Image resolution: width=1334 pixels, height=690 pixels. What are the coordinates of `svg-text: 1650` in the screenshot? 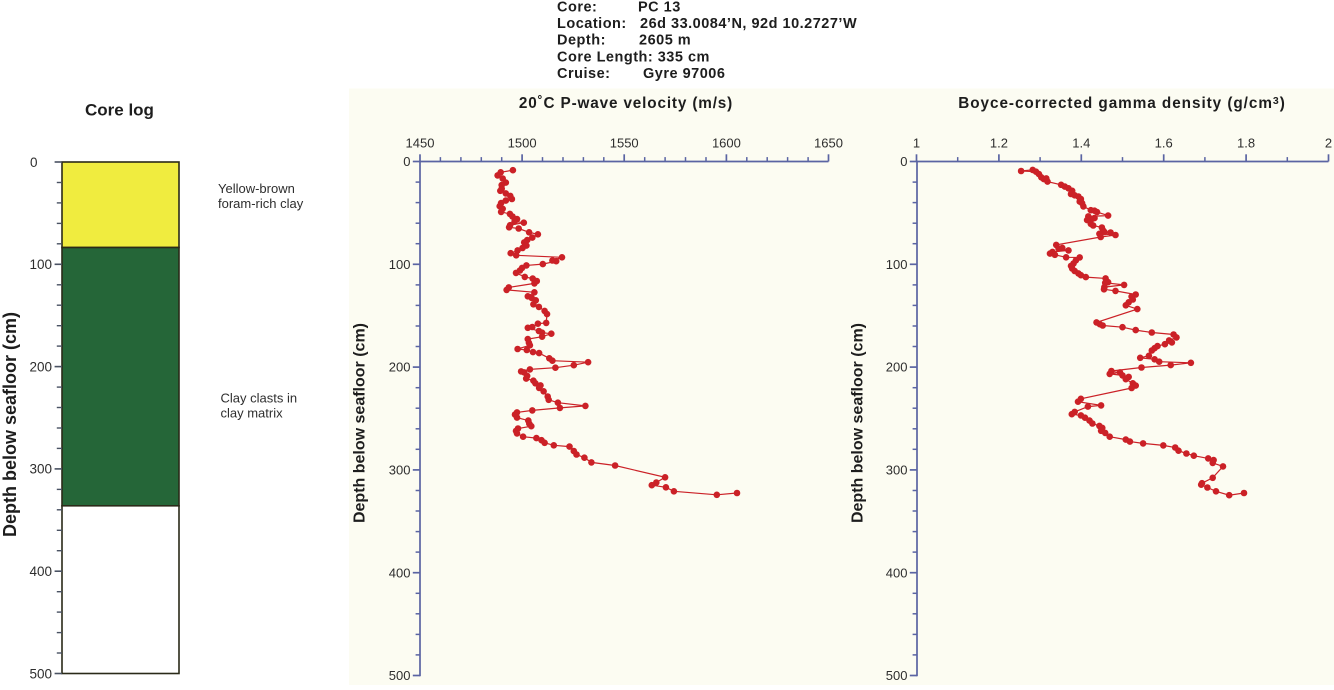 It's located at (828, 143).